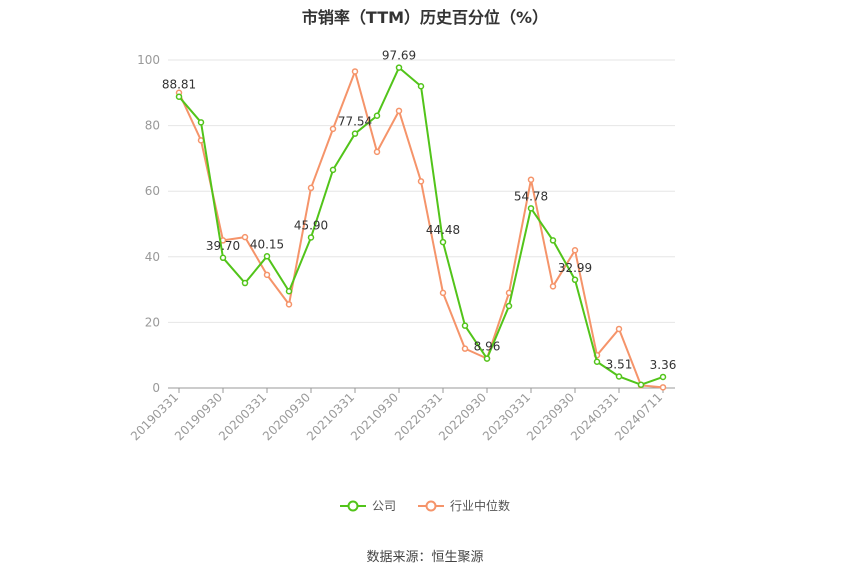  Describe the element at coordinates (431, 505) in the screenshot. I see `legend-industry-marker-icon` at that location.